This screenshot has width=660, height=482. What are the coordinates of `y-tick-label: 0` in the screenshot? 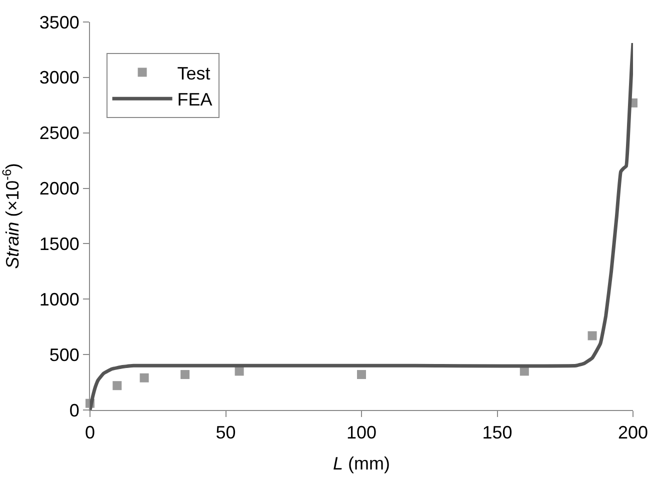 It's located at (74, 410).